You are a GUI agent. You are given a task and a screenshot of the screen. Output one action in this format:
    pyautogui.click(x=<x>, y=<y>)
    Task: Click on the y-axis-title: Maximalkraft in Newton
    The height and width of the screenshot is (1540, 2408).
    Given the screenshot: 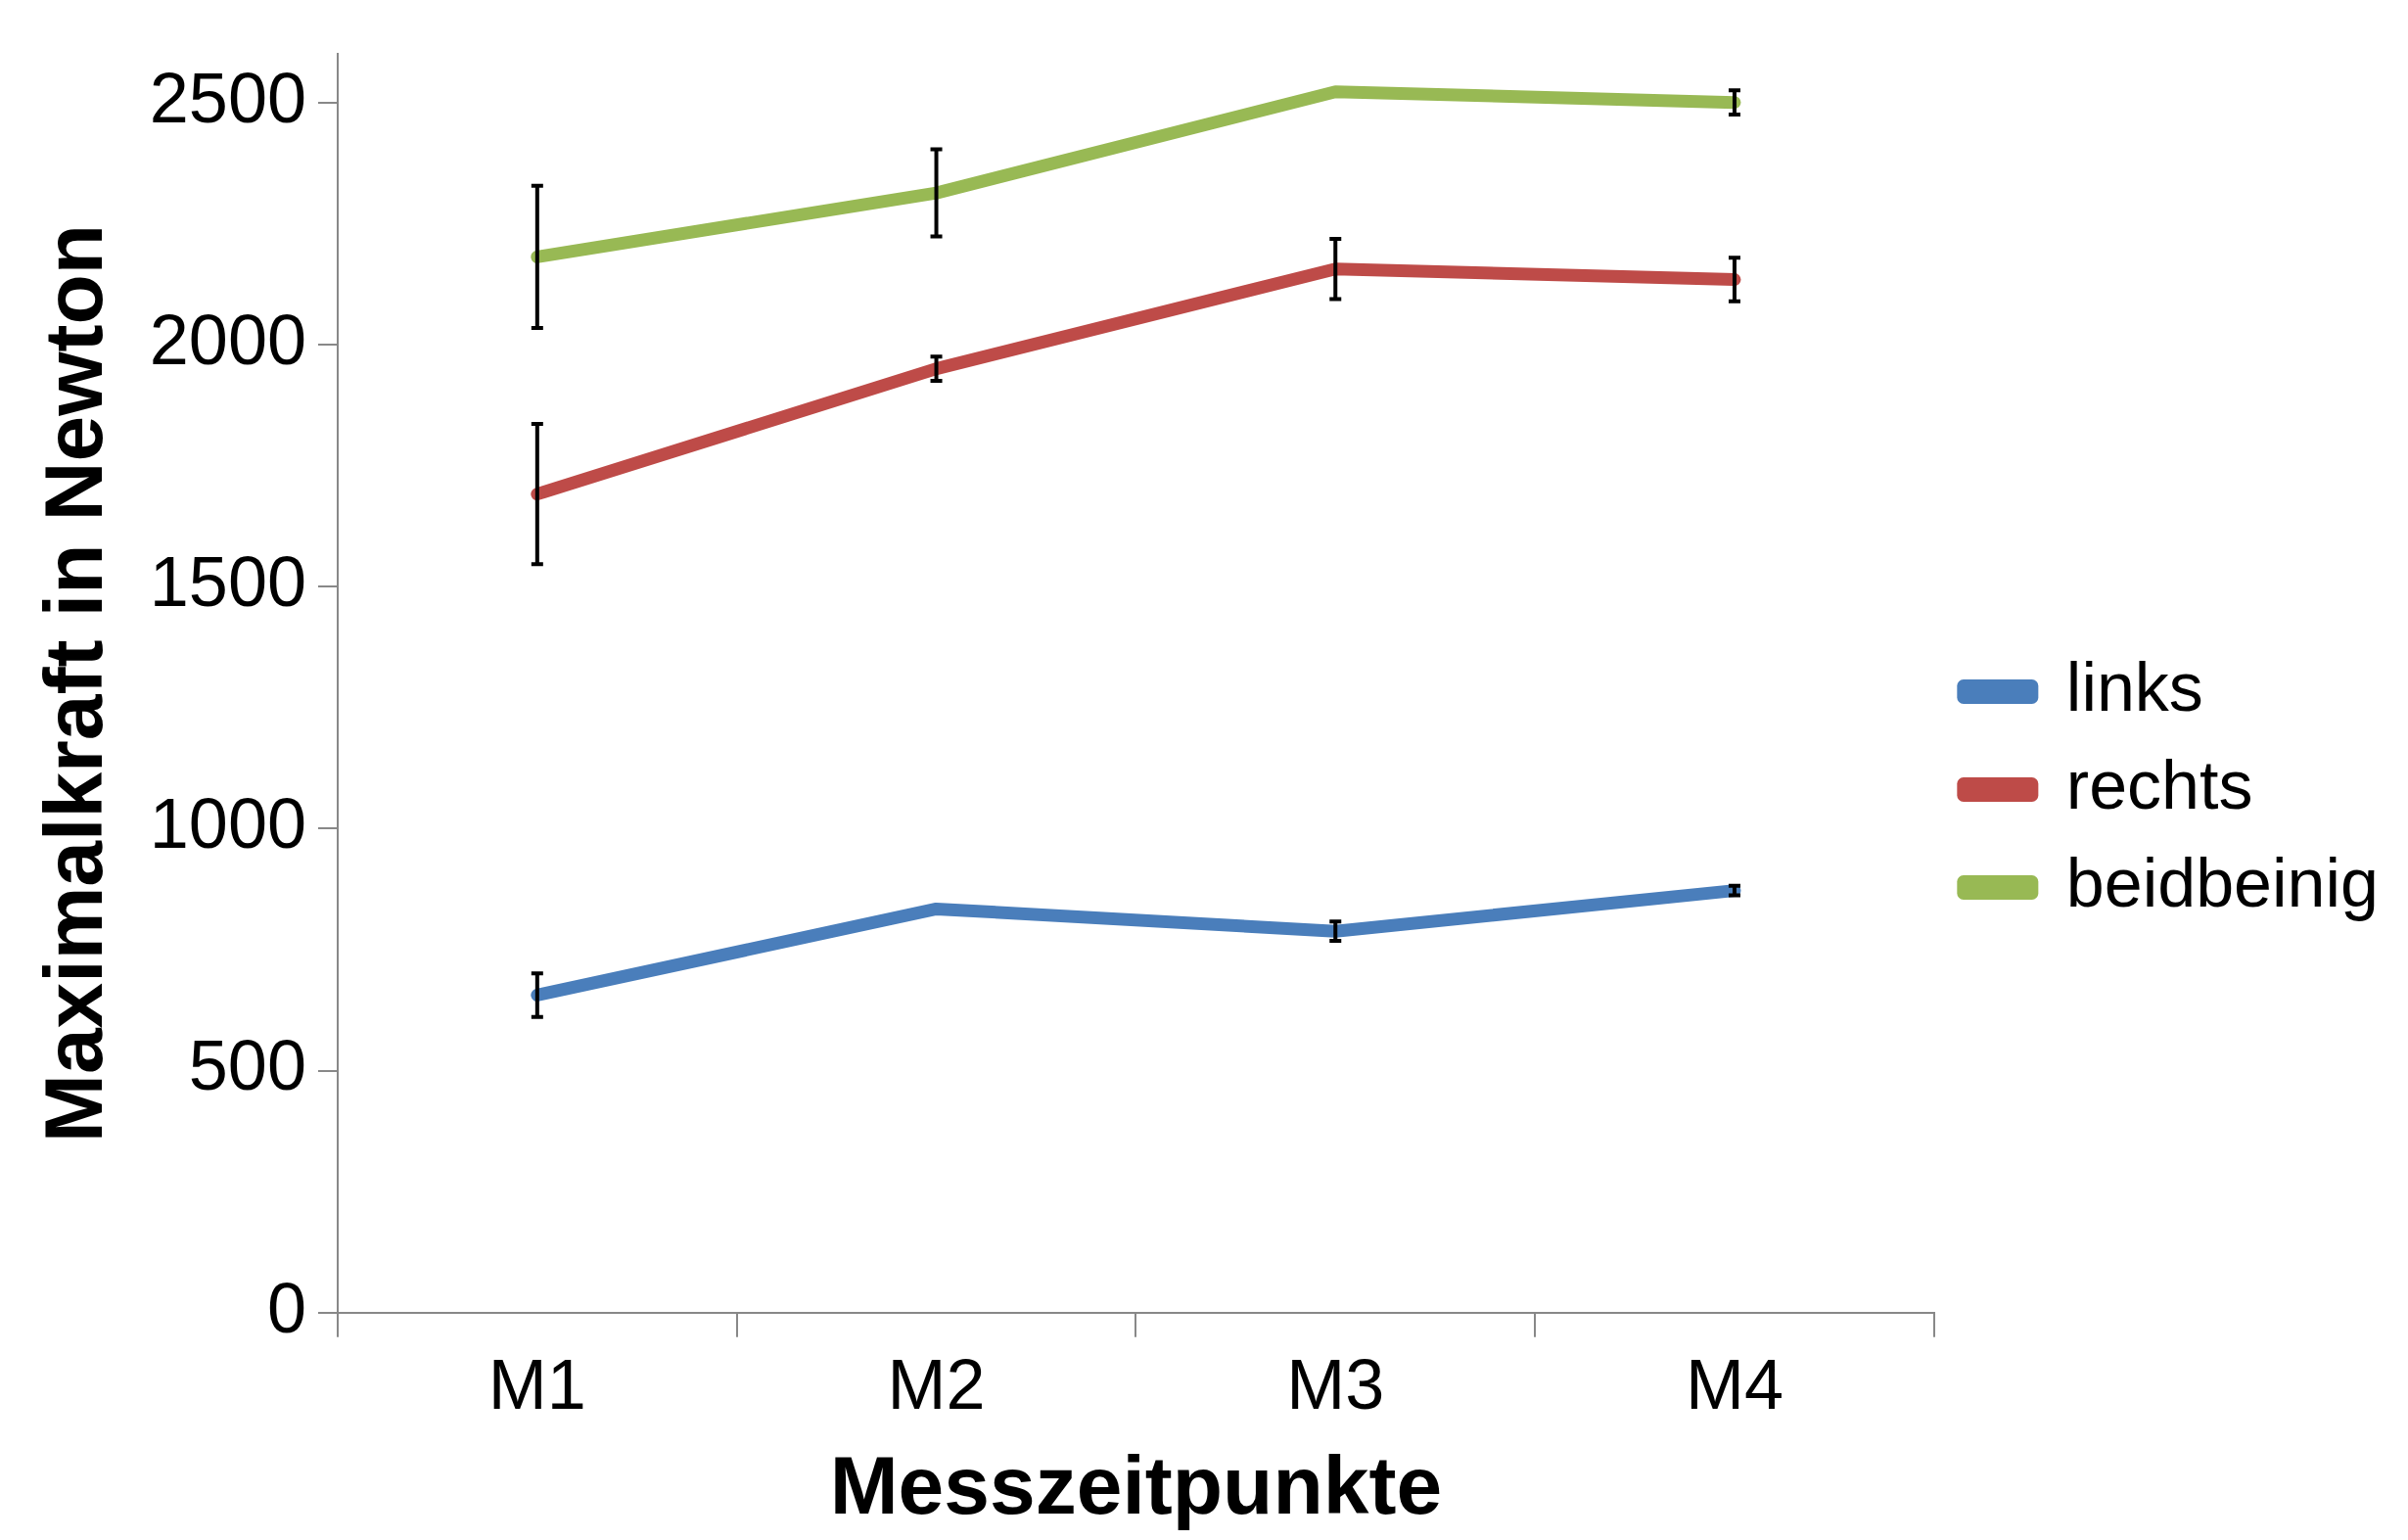 What is the action you would take?
    pyautogui.click(x=72, y=683)
    